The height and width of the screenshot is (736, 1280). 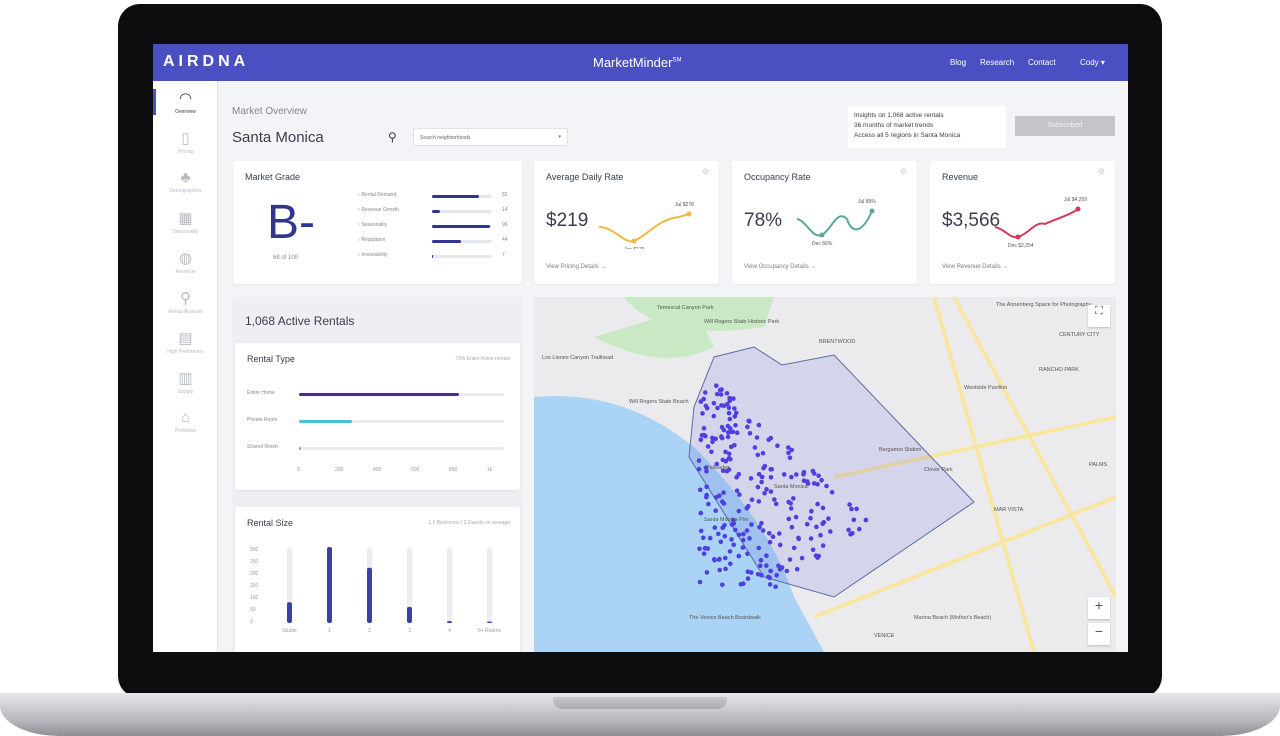 I want to click on sidebar-item-portfolios: ⌂ Portfolios, so click(x=185, y=421).